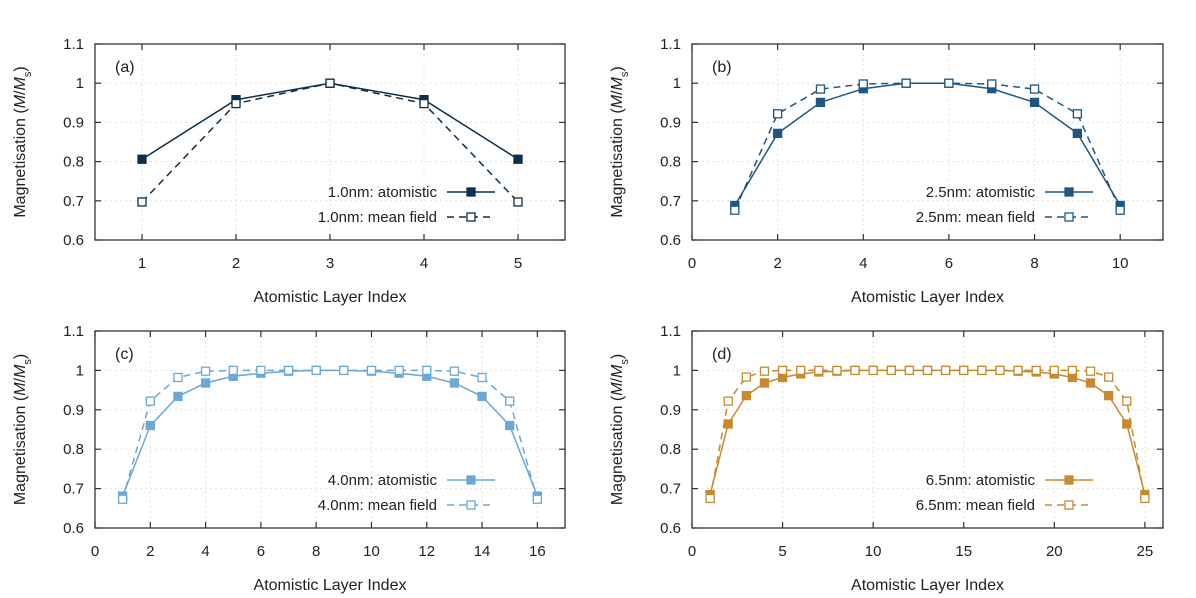 The height and width of the screenshot is (598, 1196). Describe the element at coordinates (377, 505) in the screenshot. I see `legend-label: 4.0nm: mean field` at that location.